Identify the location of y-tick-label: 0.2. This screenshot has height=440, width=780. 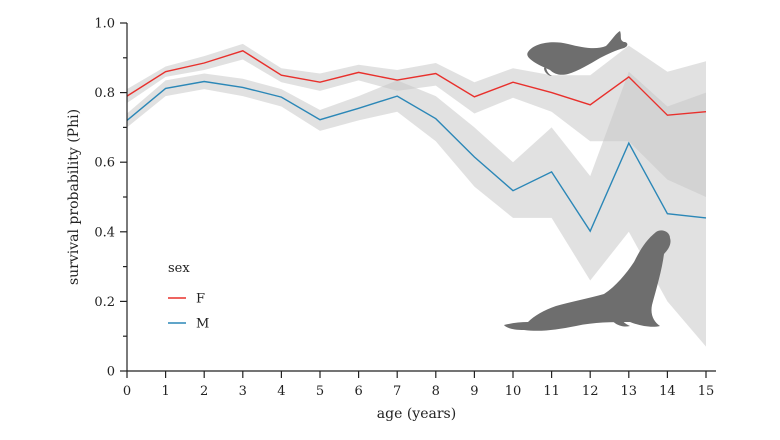
(104, 302).